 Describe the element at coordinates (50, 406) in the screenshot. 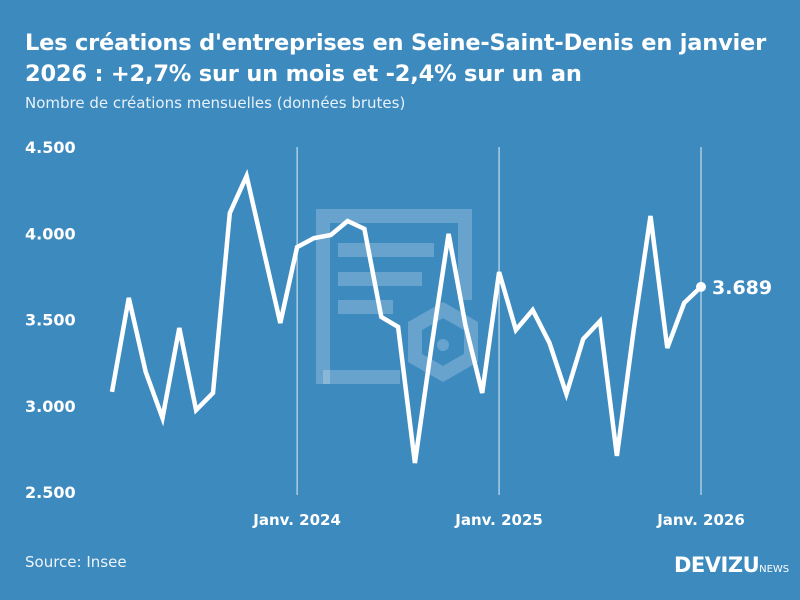

I see `y-tick-label: 3.000` at that location.